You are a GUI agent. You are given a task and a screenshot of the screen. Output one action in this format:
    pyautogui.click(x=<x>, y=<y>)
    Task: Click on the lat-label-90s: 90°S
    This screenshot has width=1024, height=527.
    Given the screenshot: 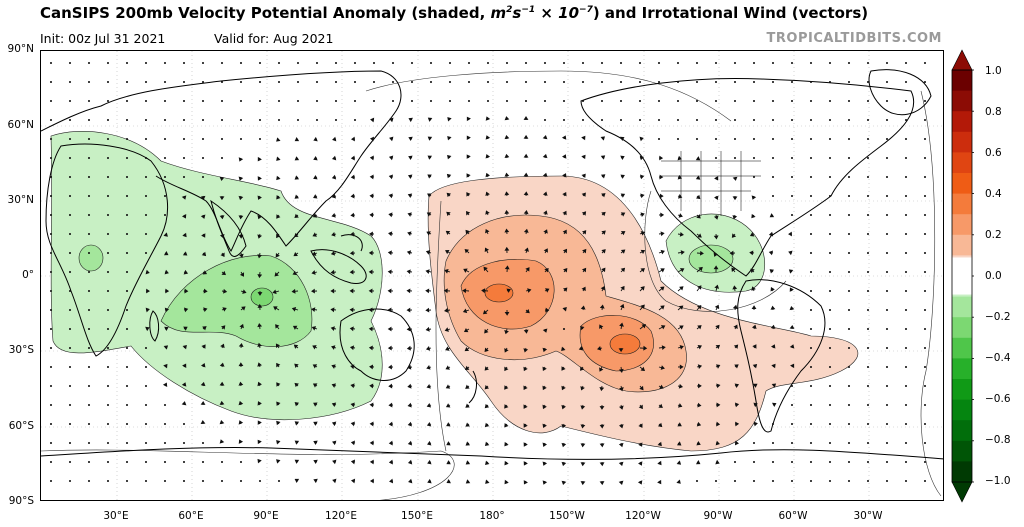 What is the action you would take?
    pyautogui.click(x=21, y=501)
    